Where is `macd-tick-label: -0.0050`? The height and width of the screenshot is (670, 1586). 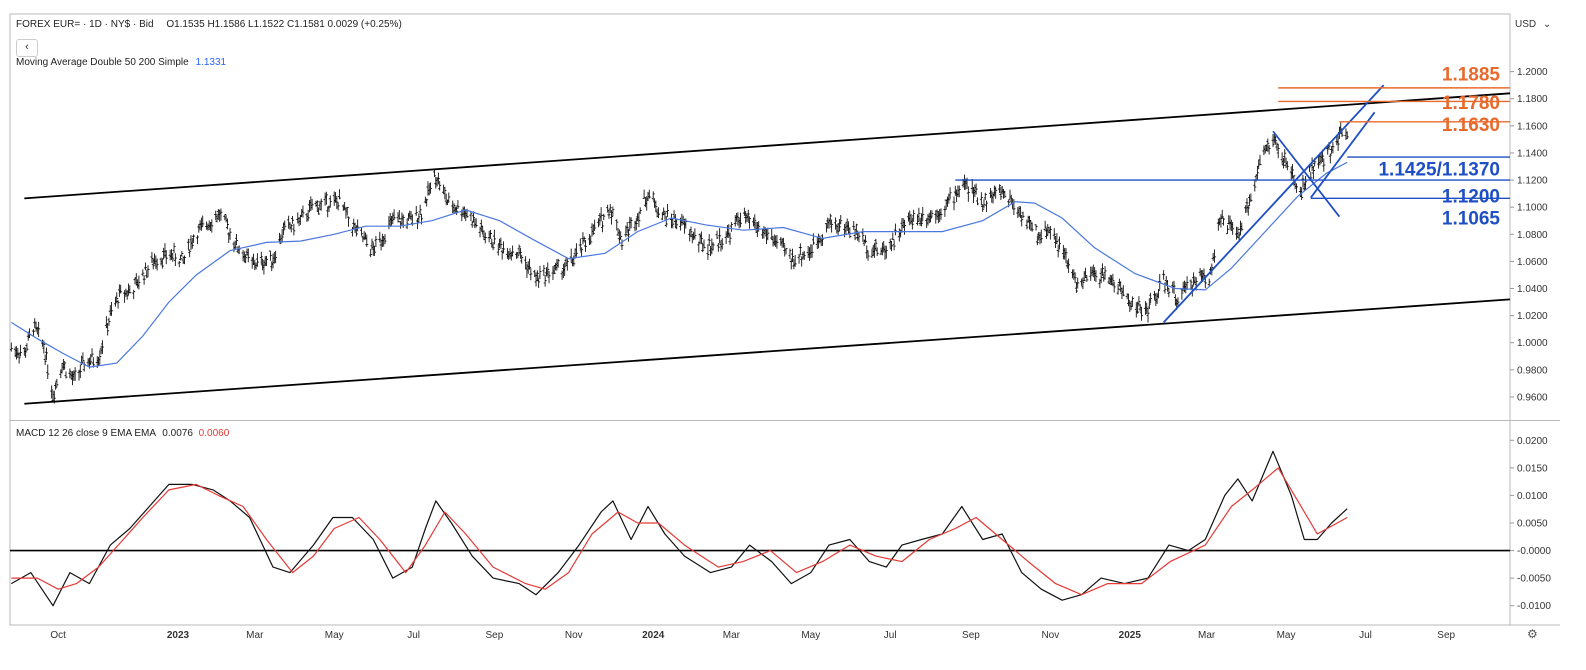
macd-tick-label: -0.0050 is located at coordinates (1534, 579).